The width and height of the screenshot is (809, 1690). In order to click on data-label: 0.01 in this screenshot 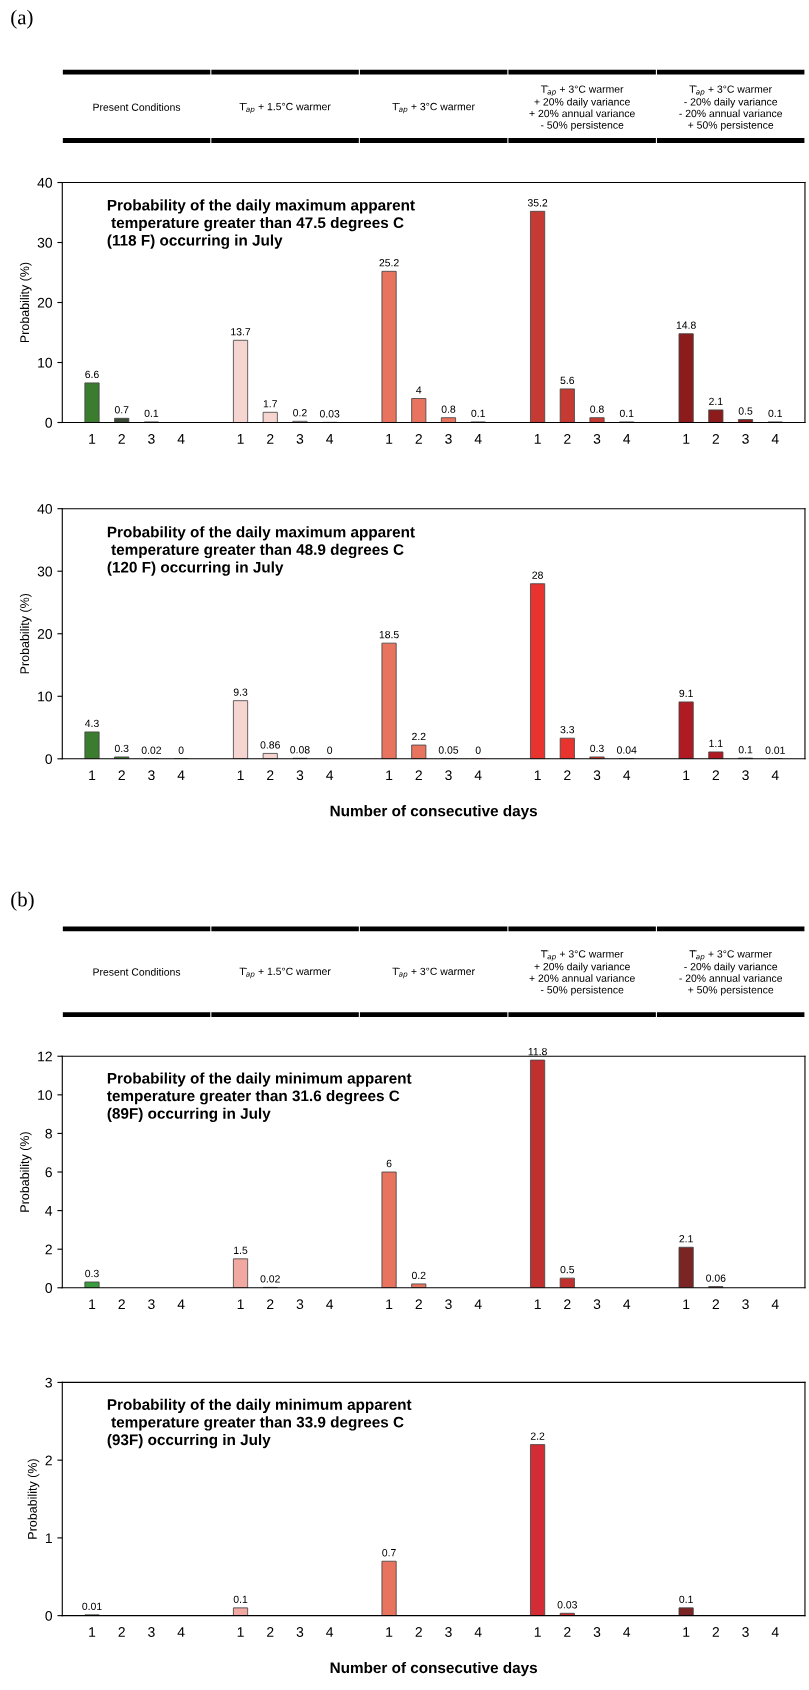, I will do `click(775, 750)`.